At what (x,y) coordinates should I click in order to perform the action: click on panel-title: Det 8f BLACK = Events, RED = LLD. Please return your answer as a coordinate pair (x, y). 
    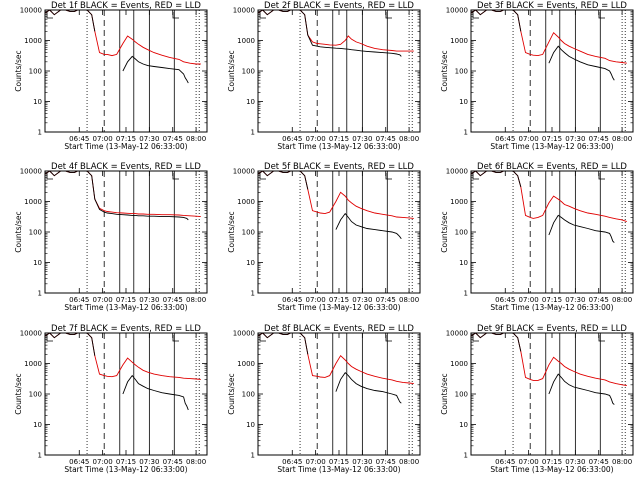
    Looking at the image, I should click on (339, 329).